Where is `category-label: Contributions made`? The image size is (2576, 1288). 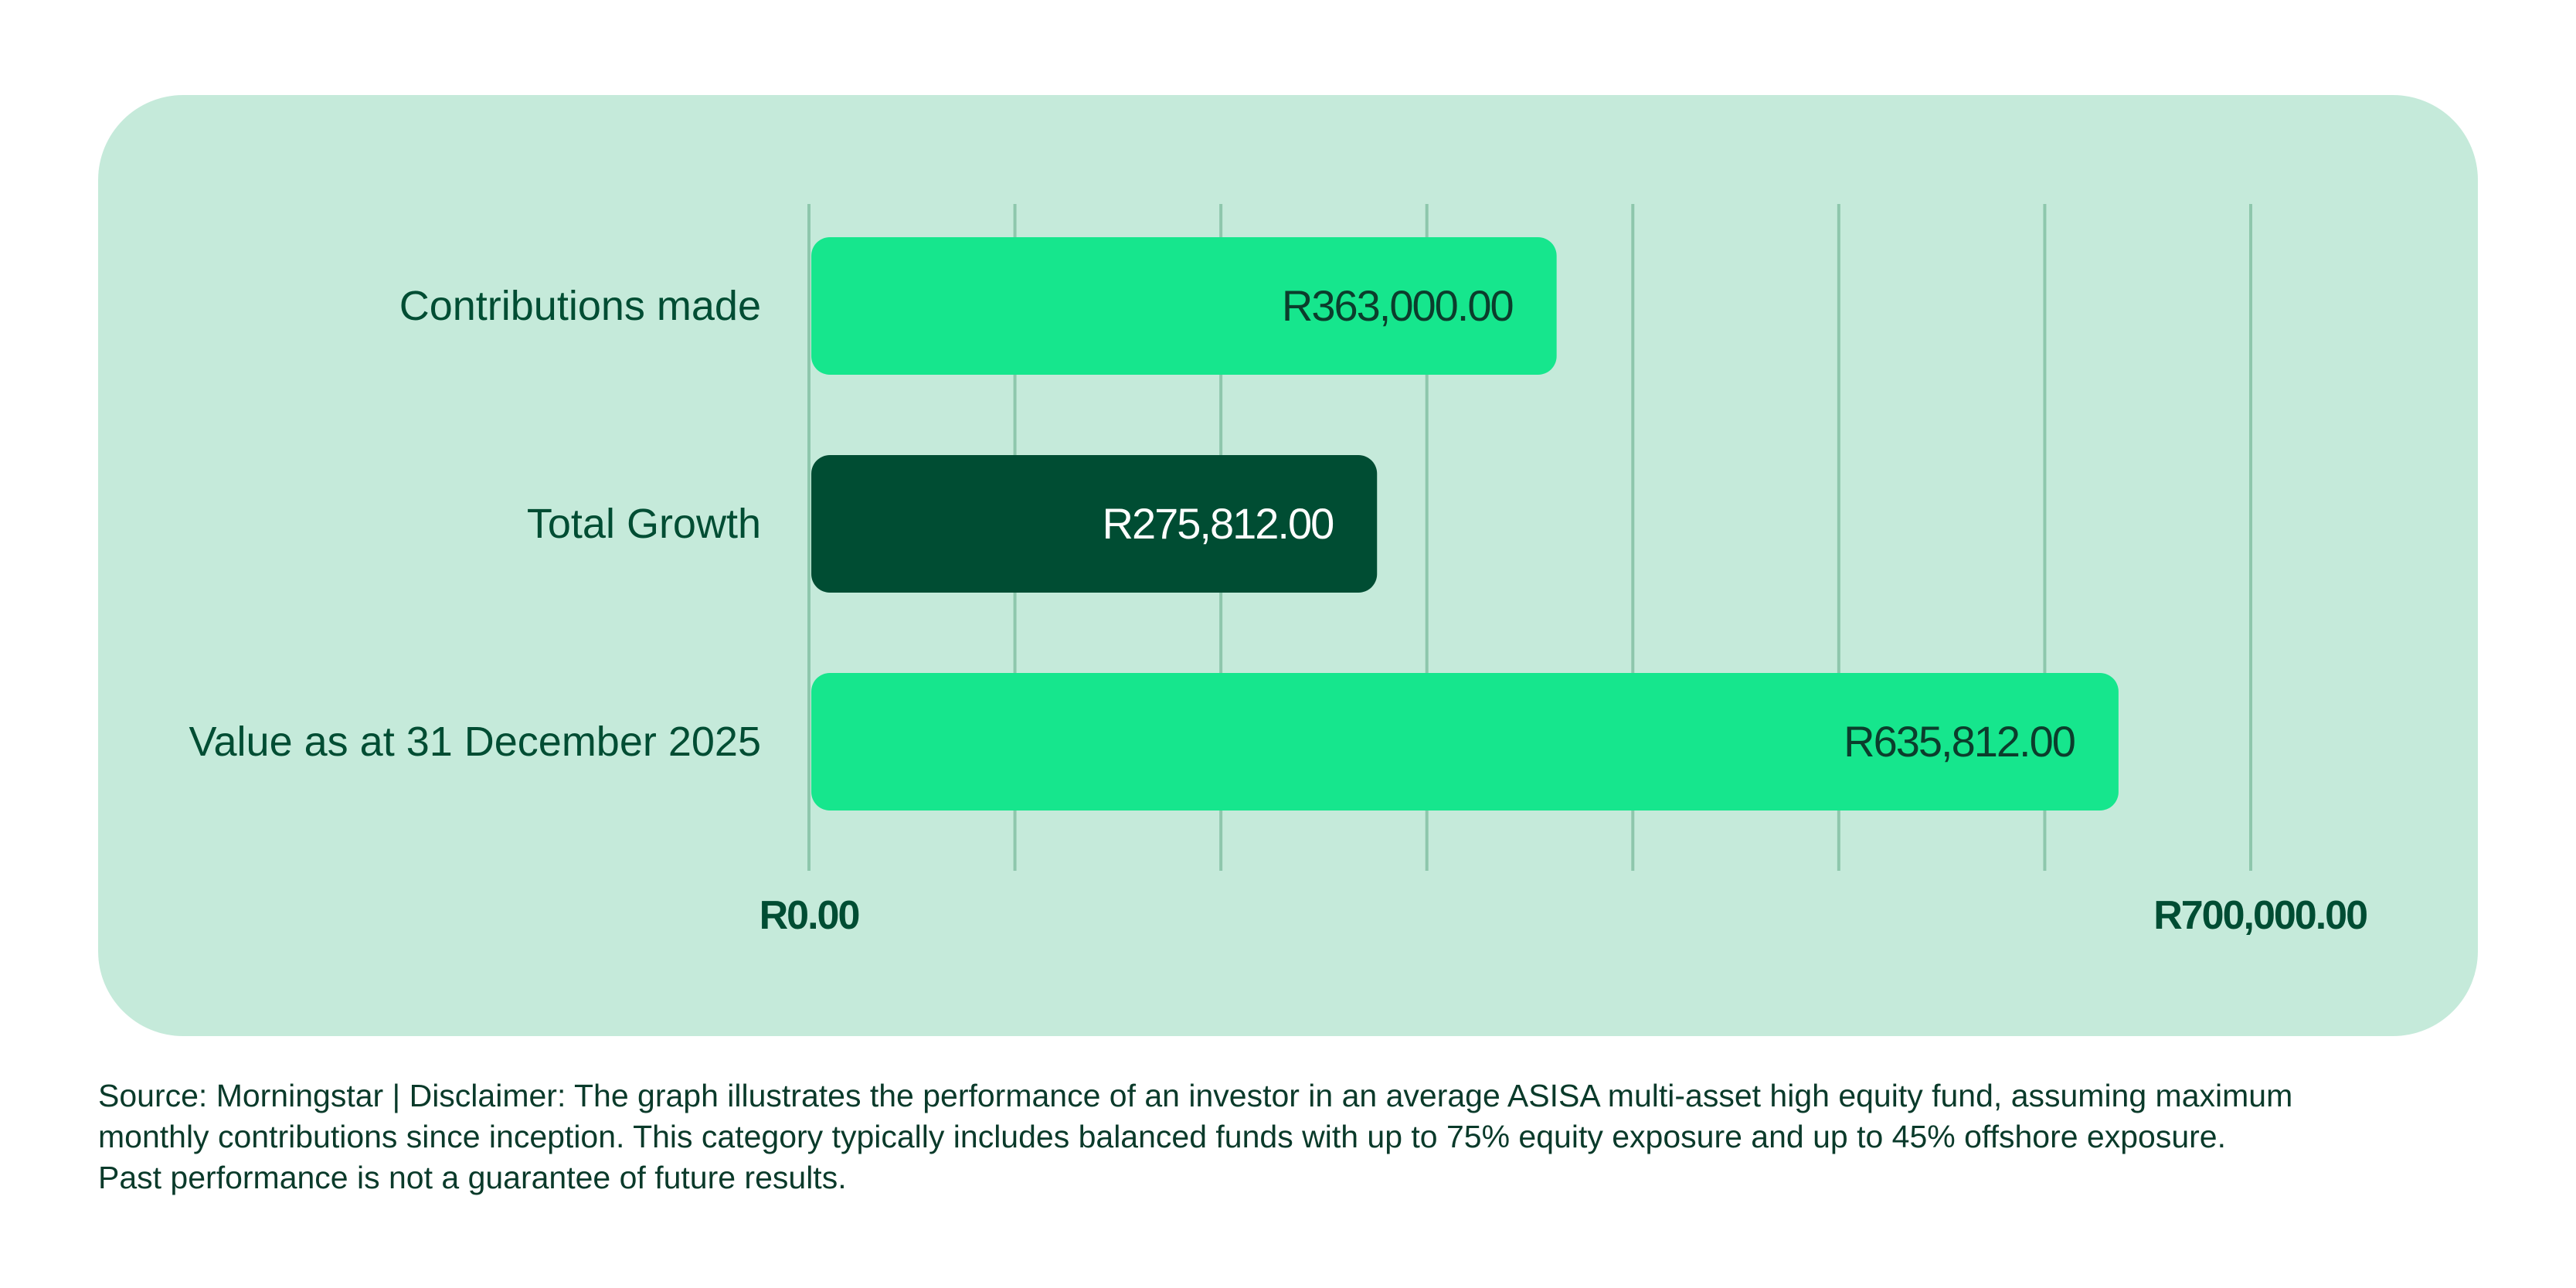 category-label: Contributions made is located at coordinates (580, 306).